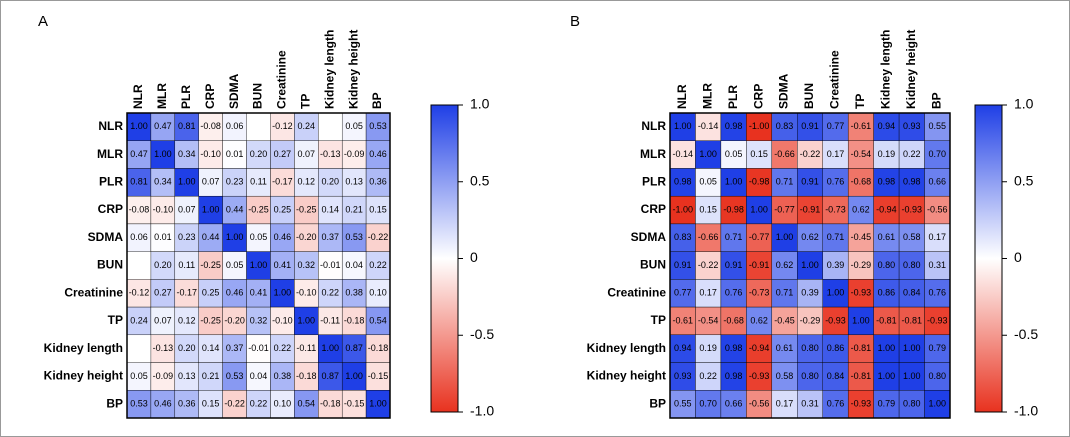 This screenshot has width=1070, height=437. What do you see at coordinates (482, 334) in the screenshot?
I see `colorbar-tick-label: -0.5` at bounding box center [482, 334].